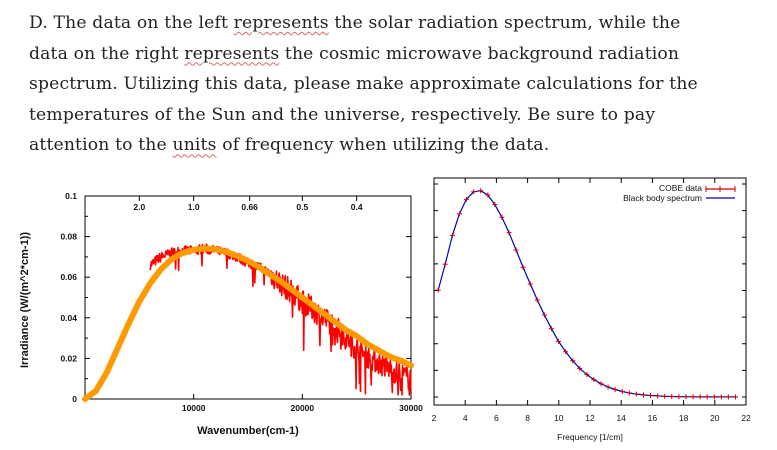 Image resolution: width=777 pixels, height=450 pixels. I want to click on solar-ytick-label: 0.06, so click(68, 277).